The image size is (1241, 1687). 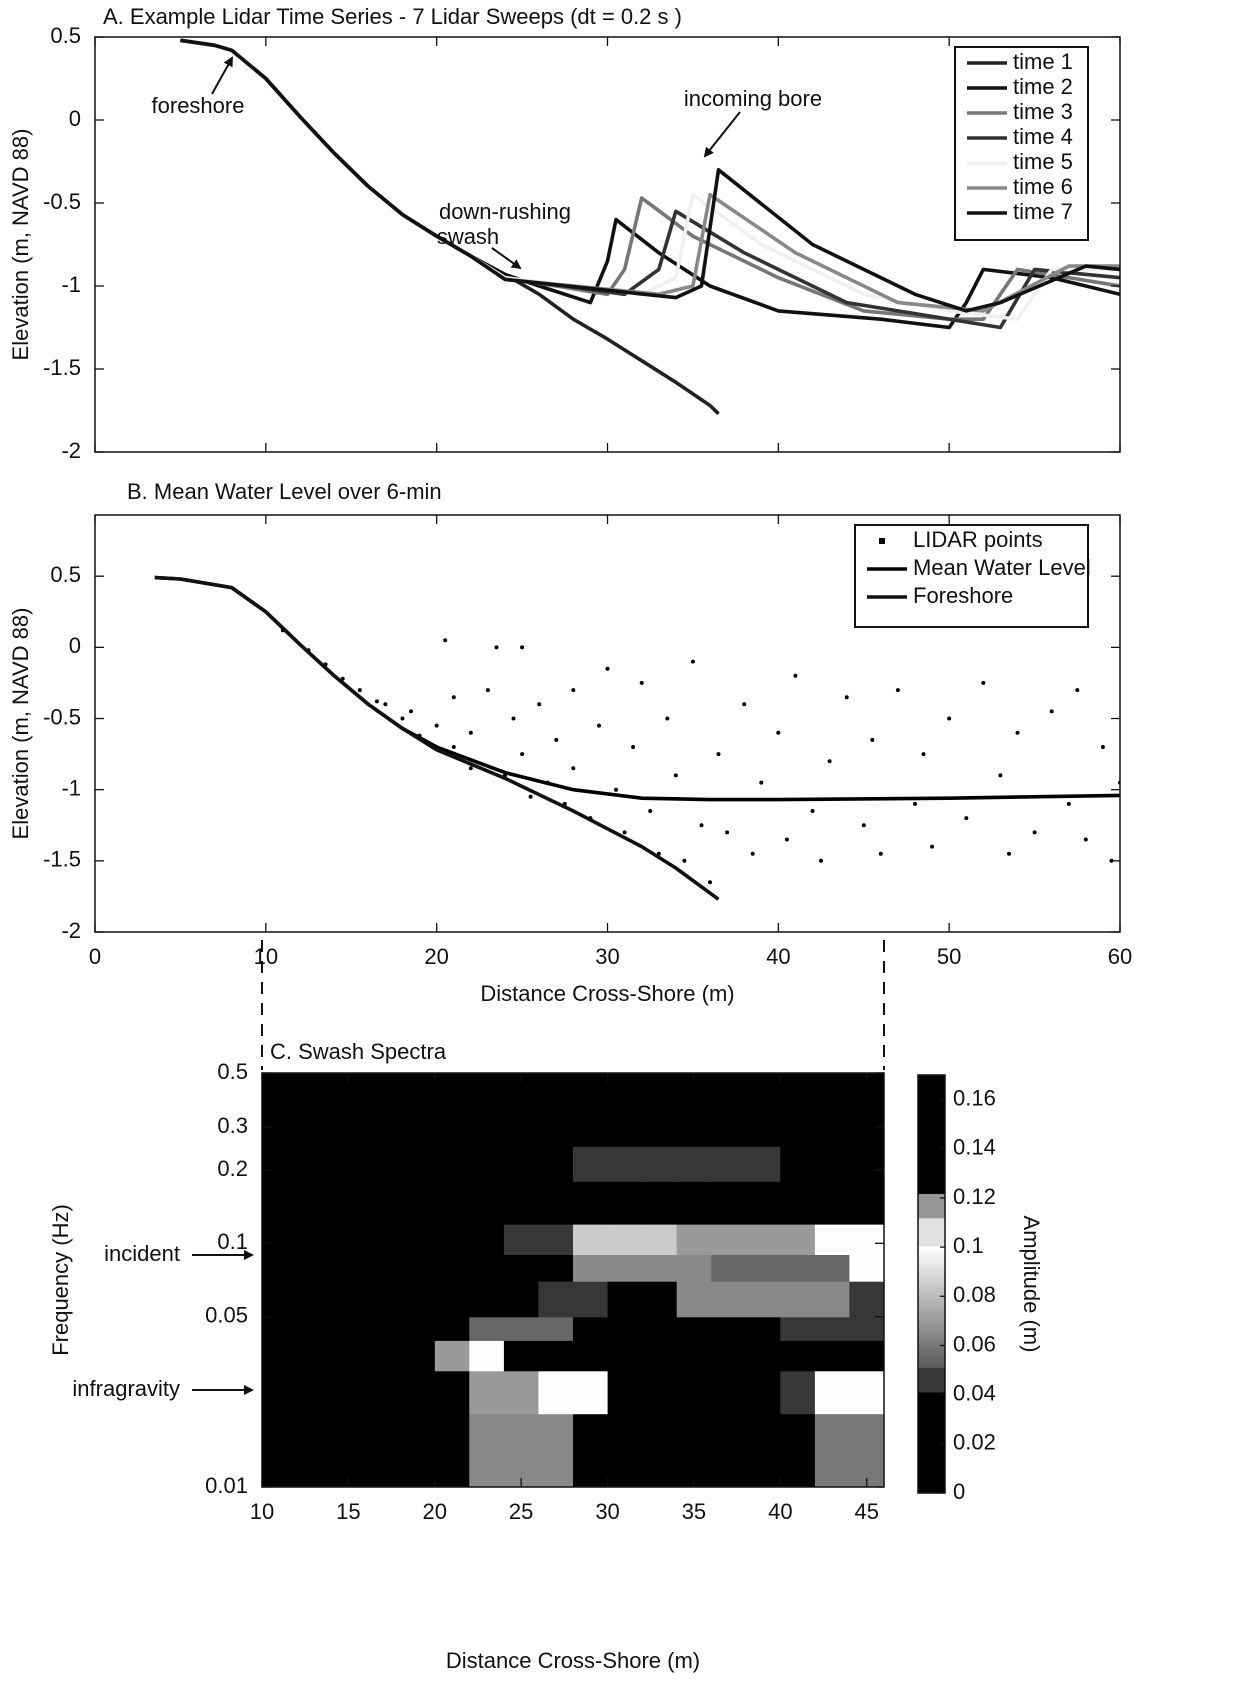 I want to click on x-tick-label: 35, so click(x=694, y=1511).